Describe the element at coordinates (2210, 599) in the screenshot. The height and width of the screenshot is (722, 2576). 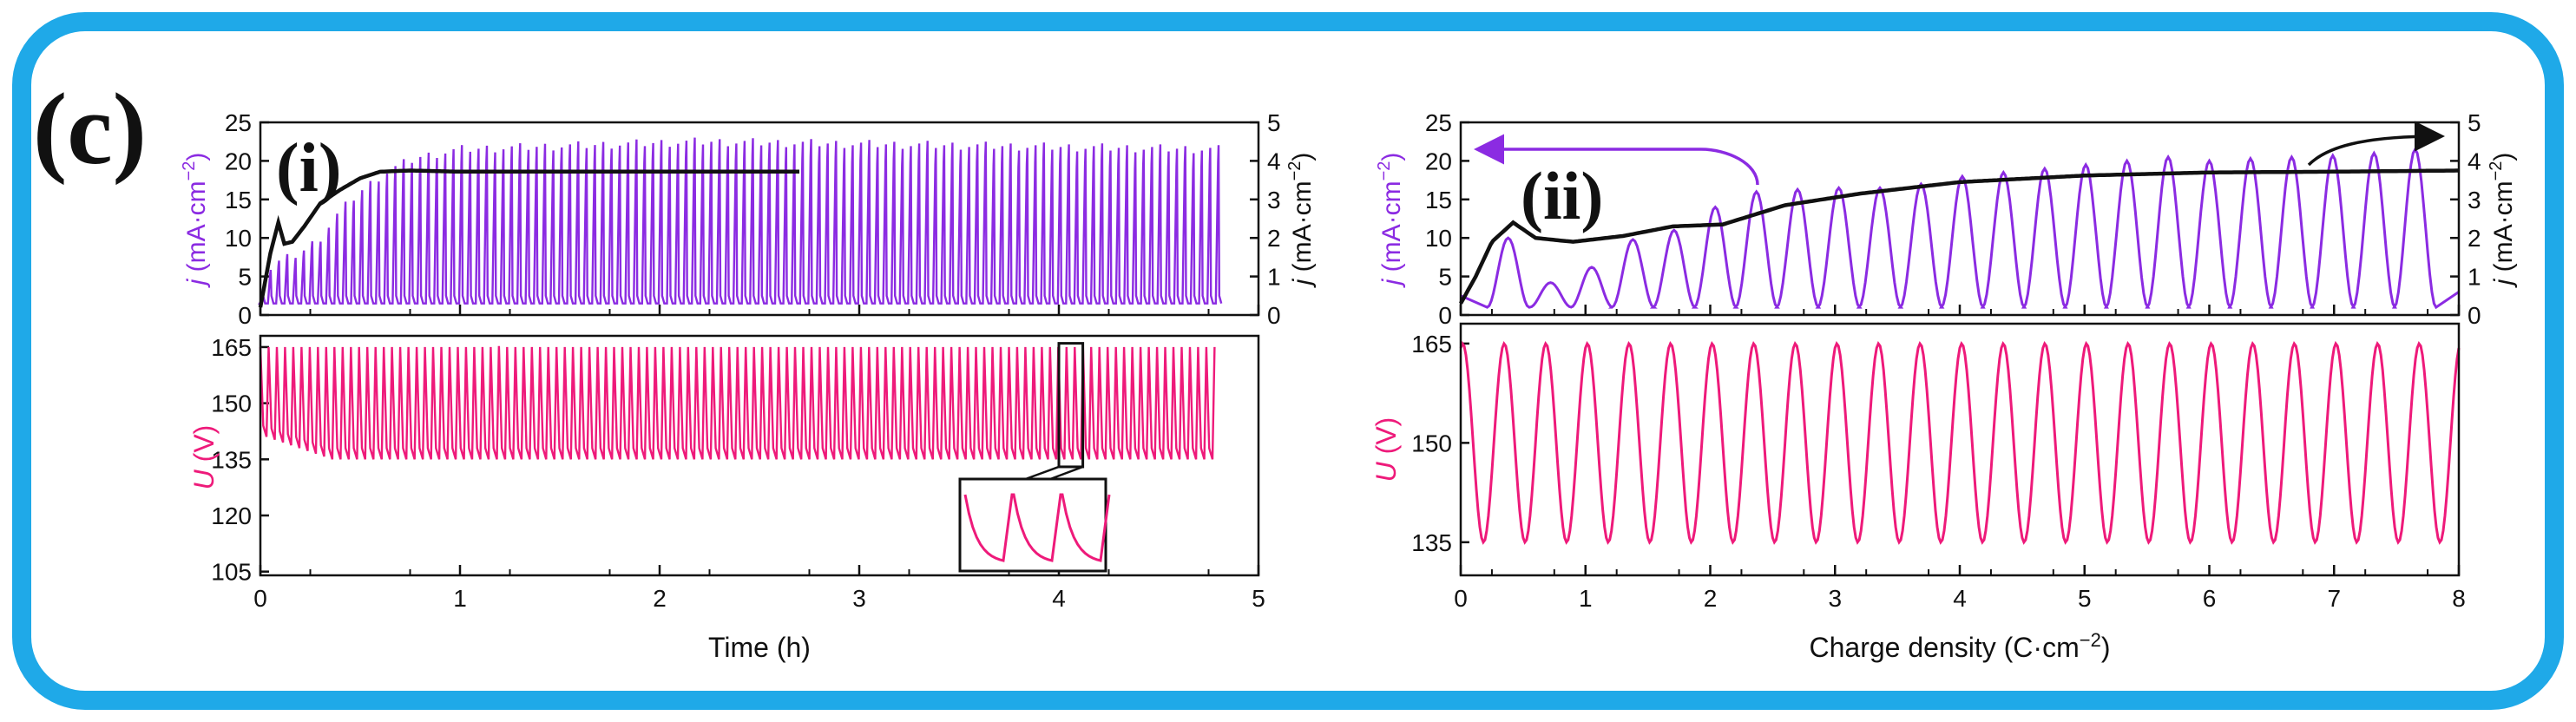
I see `x-tick-label: 6` at that location.